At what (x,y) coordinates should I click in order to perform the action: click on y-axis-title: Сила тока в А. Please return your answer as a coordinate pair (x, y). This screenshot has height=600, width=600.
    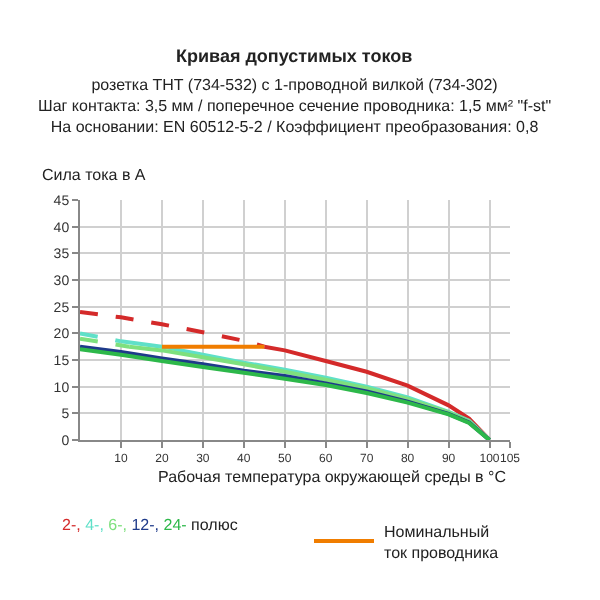
    Looking at the image, I should click on (94, 175).